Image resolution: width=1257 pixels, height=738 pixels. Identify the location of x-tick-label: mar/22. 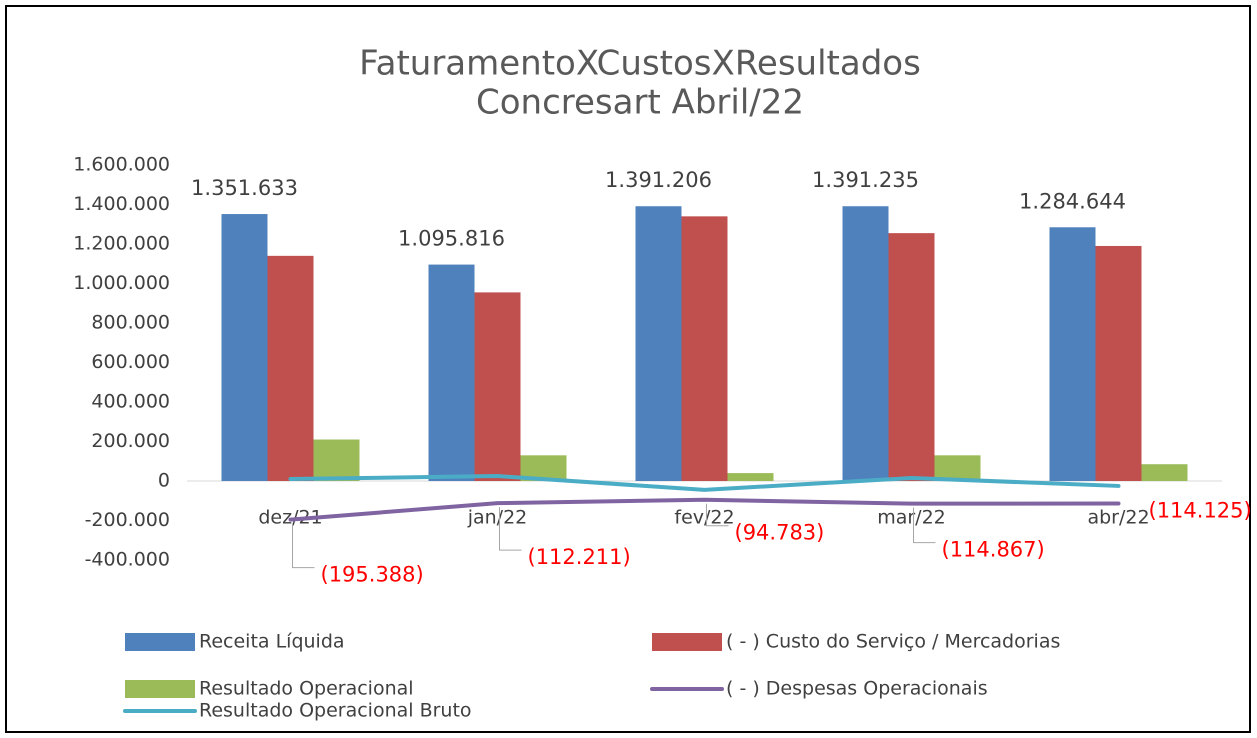
(911, 518).